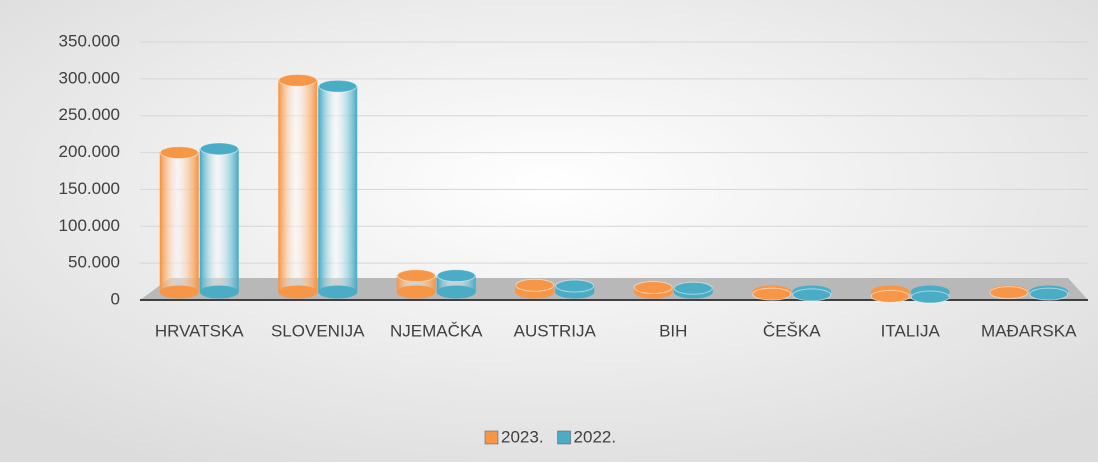 This screenshot has width=1098, height=467. I want to click on y-tick-label: 50.000, so click(94, 262).